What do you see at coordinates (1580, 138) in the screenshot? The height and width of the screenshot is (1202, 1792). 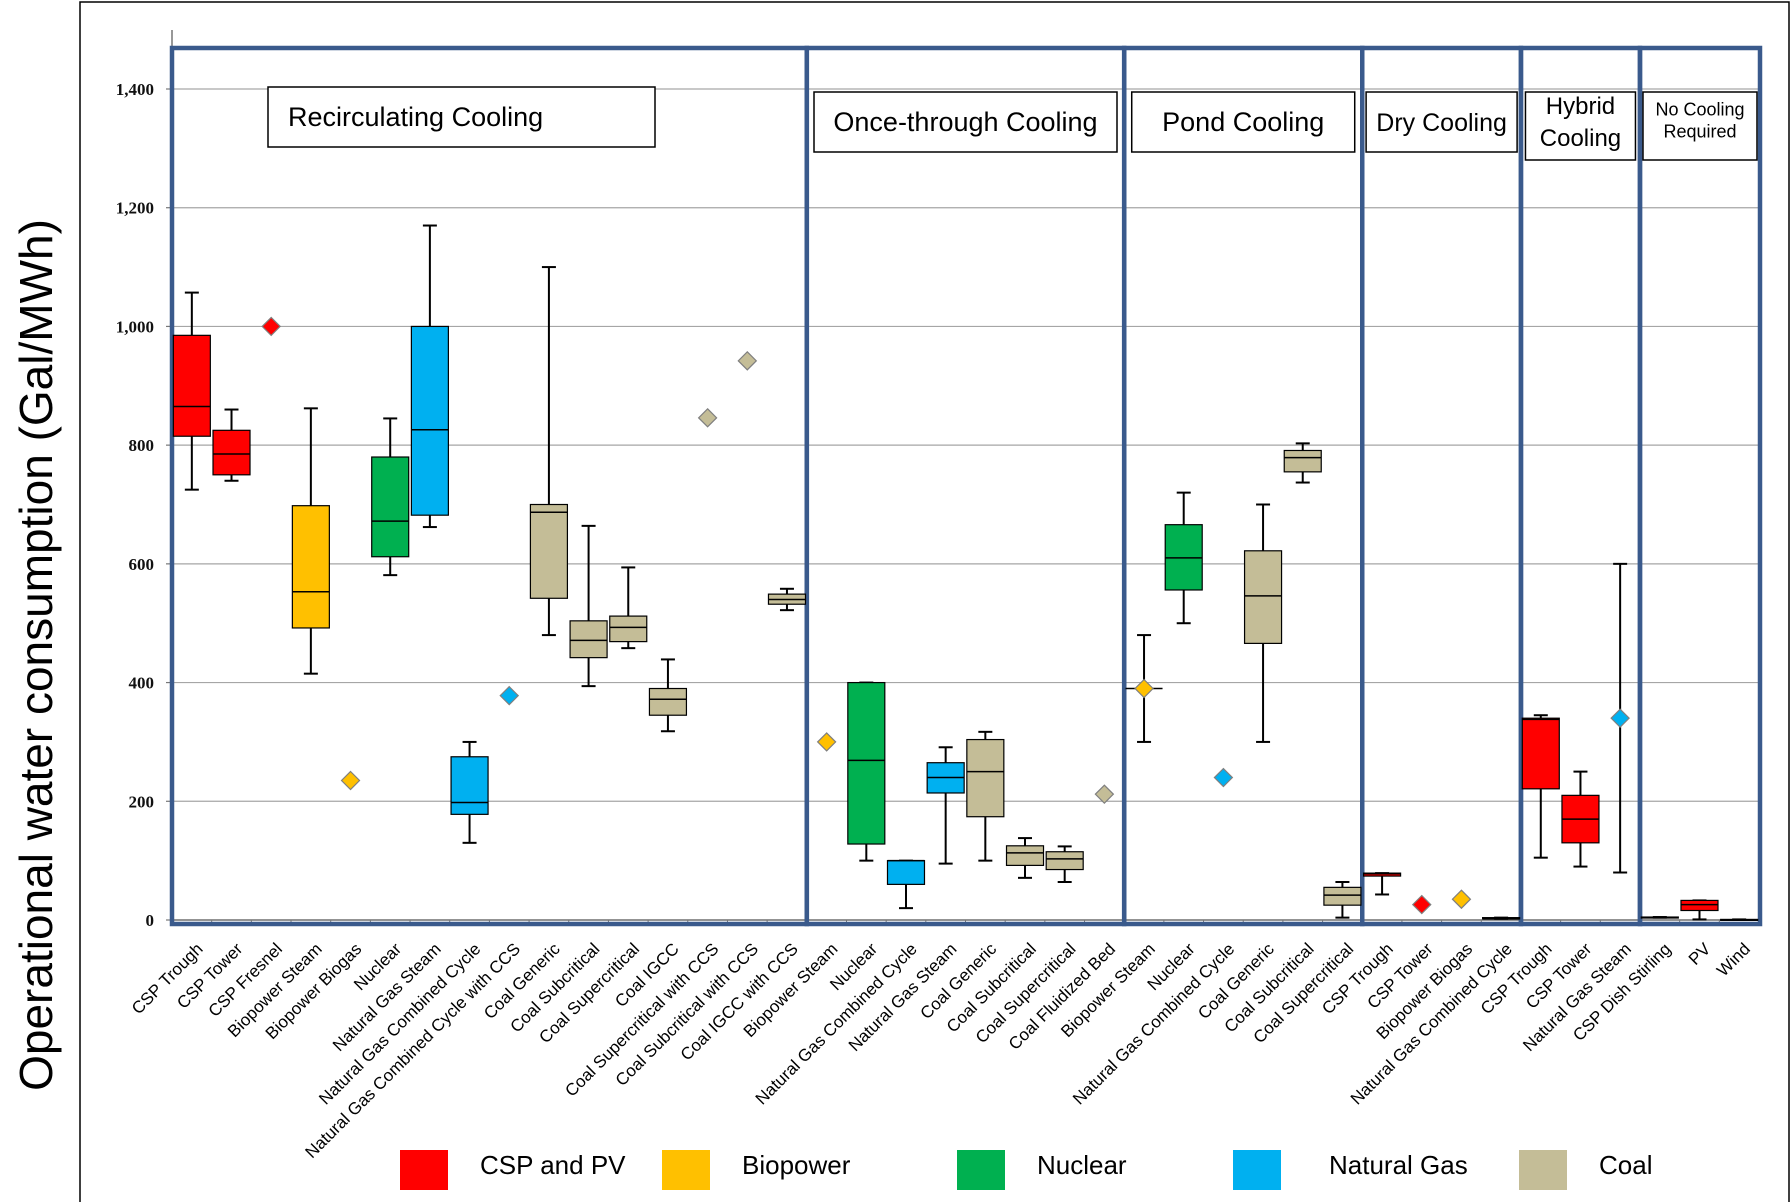 I see `section-label: Cooling` at bounding box center [1580, 138].